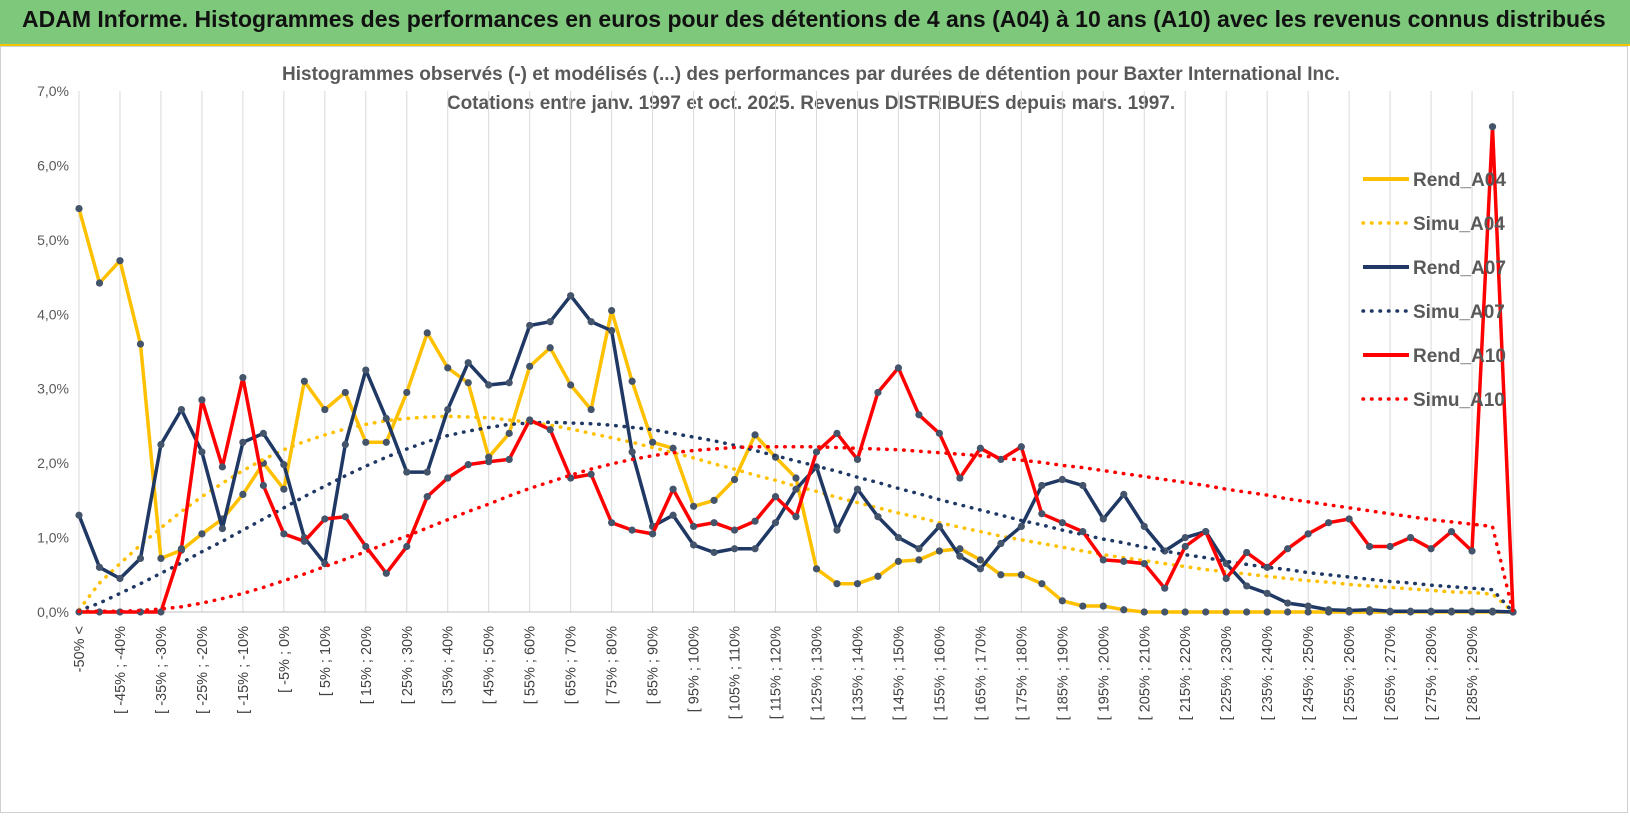 This screenshot has height=817, width=1630. What do you see at coordinates (817, 673) in the screenshot?
I see `x-tick-label: [ 125% ; 130%` at bounding box center [817, 673].